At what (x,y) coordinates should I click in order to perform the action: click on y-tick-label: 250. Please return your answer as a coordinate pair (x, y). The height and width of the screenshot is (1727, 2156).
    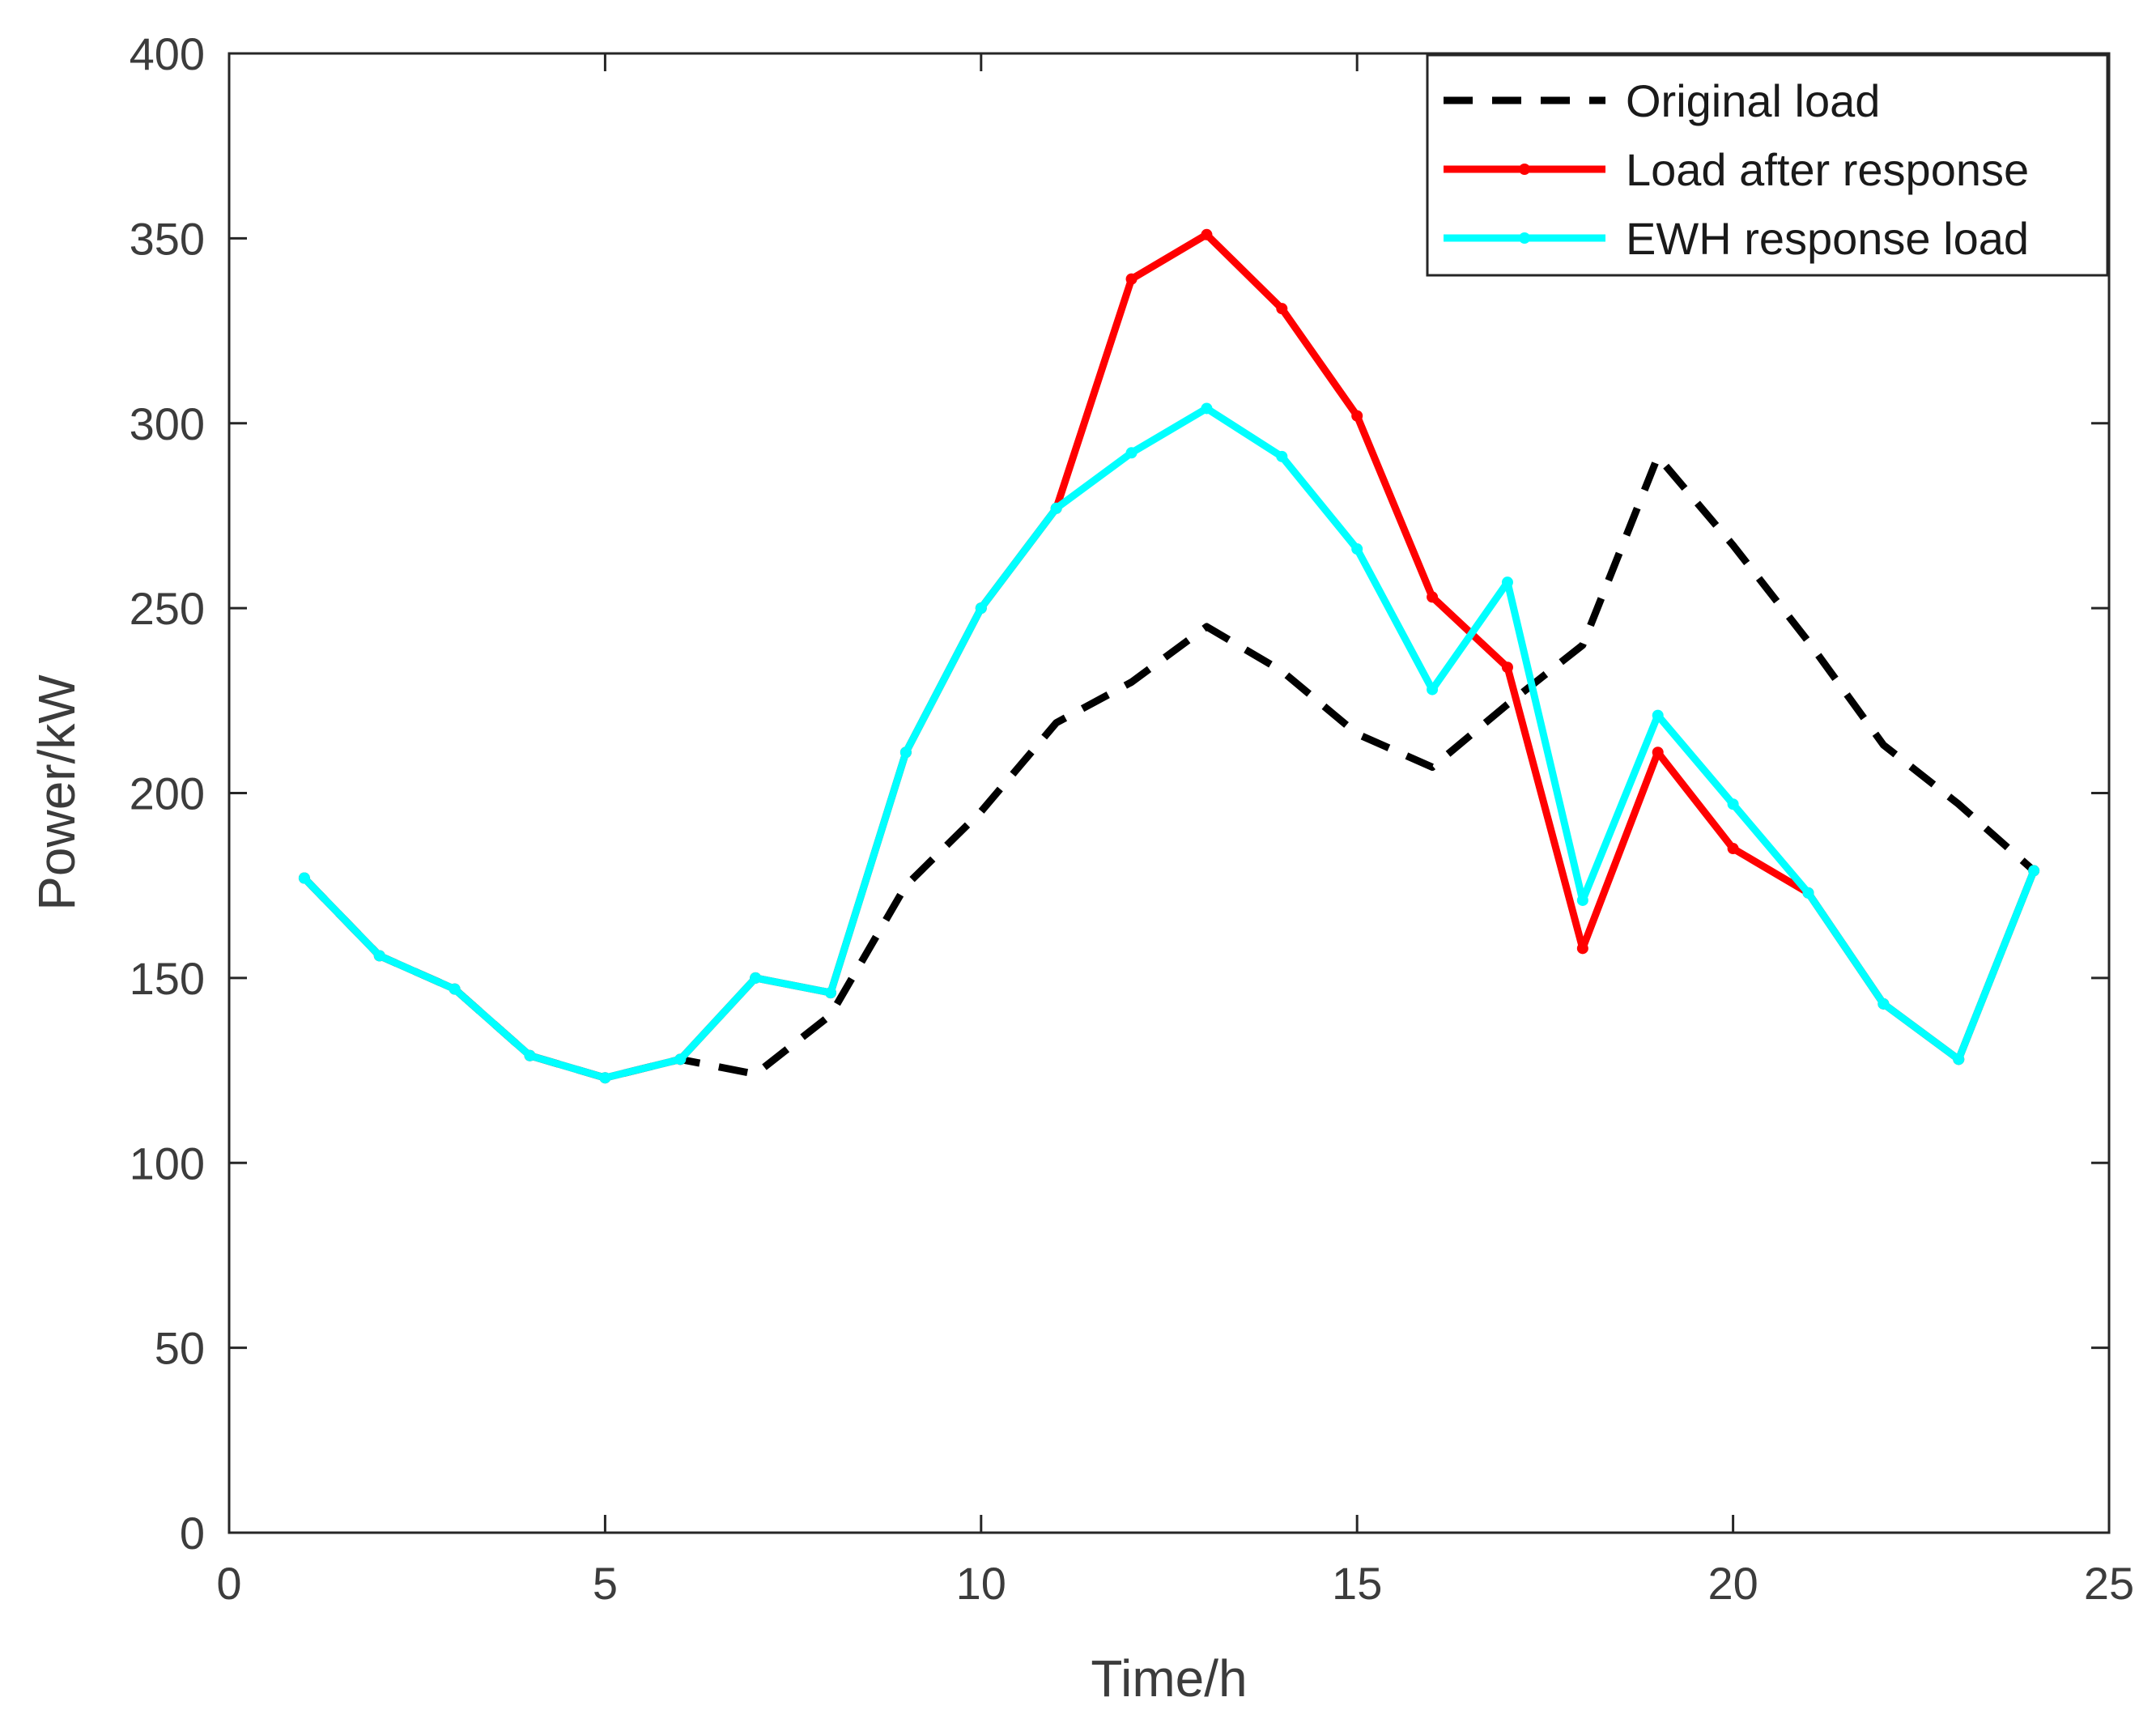
    Looking at the image, I should click on (167, 608).